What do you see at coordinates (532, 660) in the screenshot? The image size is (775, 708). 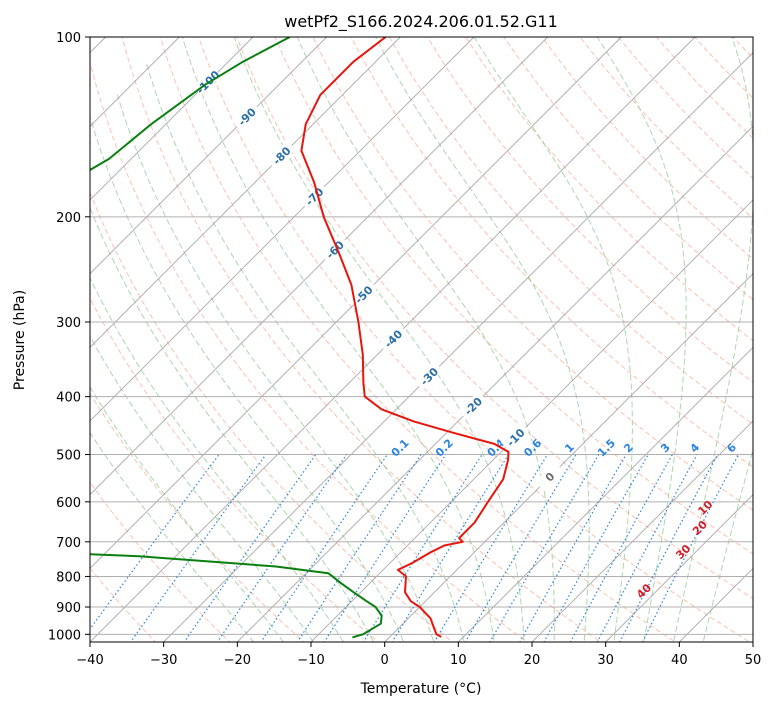 I see `x-tick-label: 20` at bounding box center [532, 660].